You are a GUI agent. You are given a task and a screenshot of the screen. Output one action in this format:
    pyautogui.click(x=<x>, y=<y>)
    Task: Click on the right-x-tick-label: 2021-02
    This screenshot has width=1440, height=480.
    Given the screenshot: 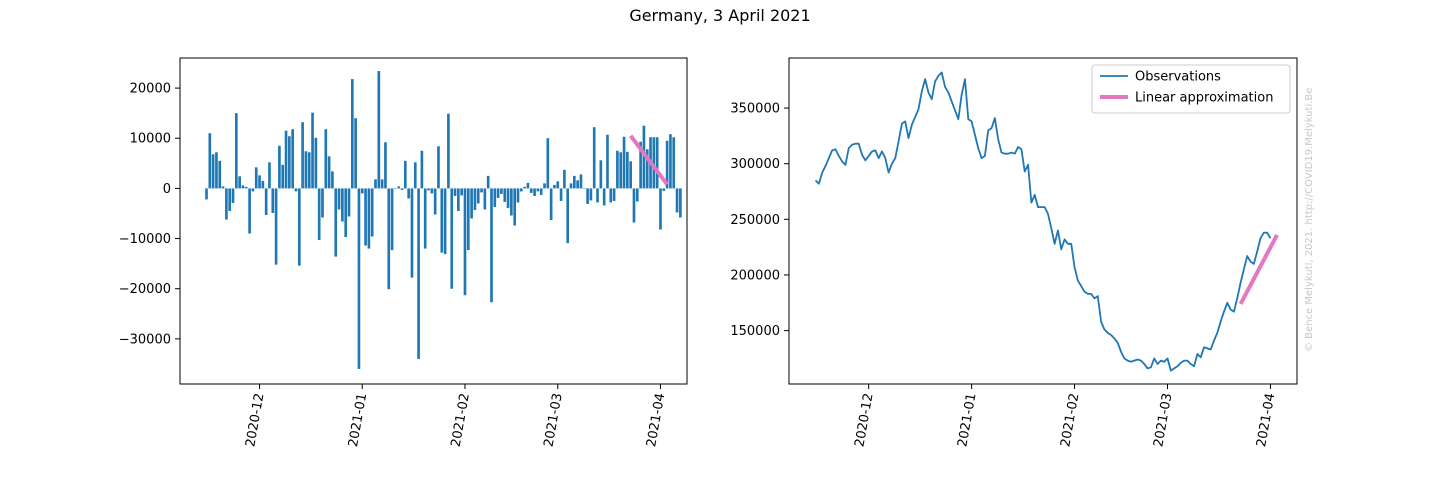 What is the action you would take?
    pyautogui.click(x=1070, y=420)
    